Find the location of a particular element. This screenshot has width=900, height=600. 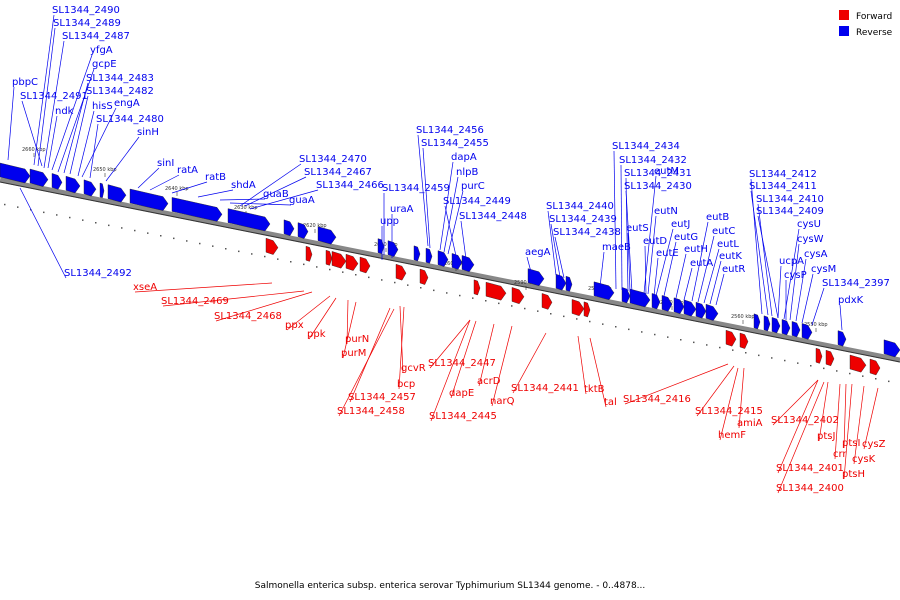

reverse-gene-label: cysM is located at coordinates (823, 269).